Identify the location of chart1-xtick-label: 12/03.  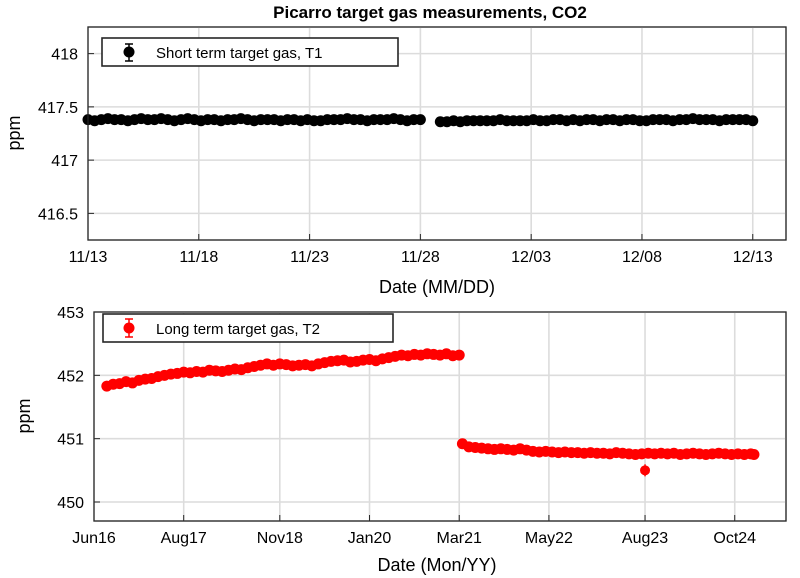
(531, 257).